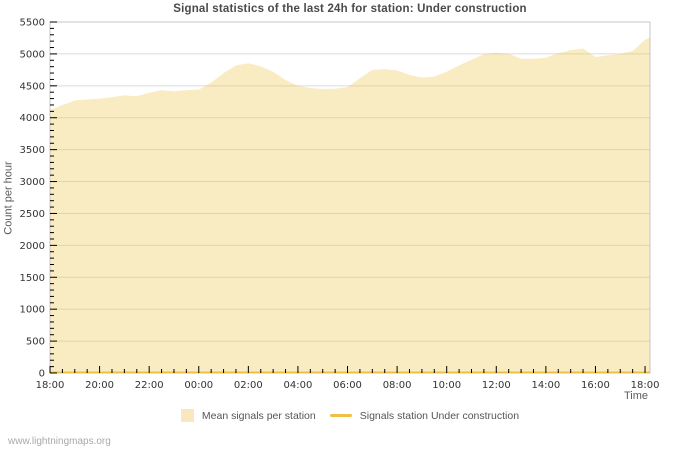 Image resolution: width=700 pixels, height=450 pixels. What do you see at coordinates (248, 385) in the screenshot?
I see `x-tick-label: 02:00` at bounding box center [248, 385].